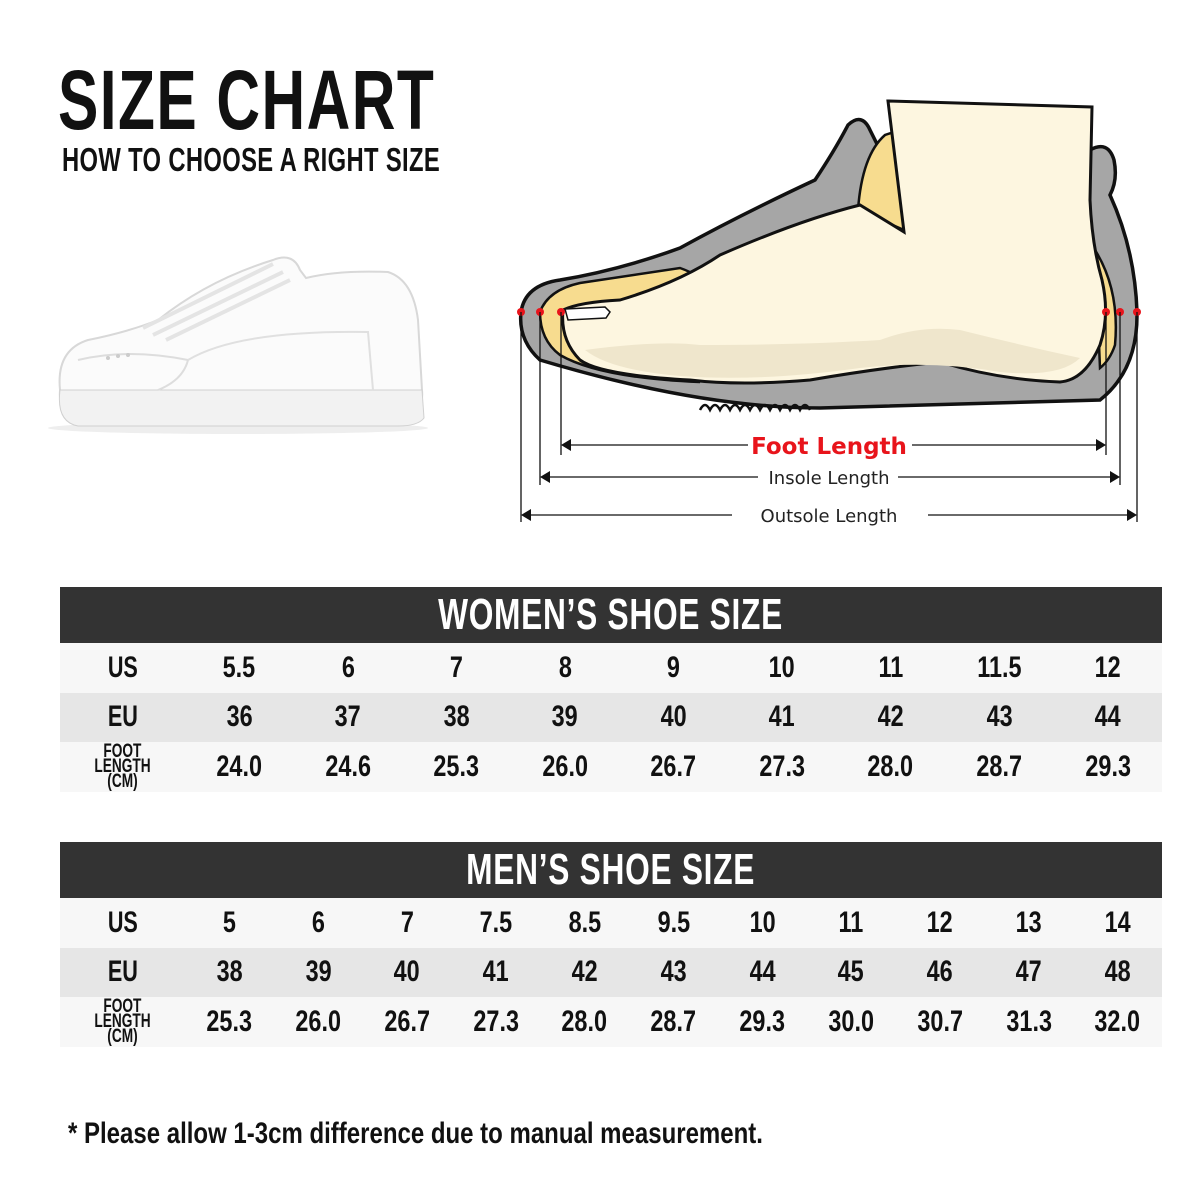 The image size is (1200, 1200). I want to click on table-cell: 45, so click(851, 972).